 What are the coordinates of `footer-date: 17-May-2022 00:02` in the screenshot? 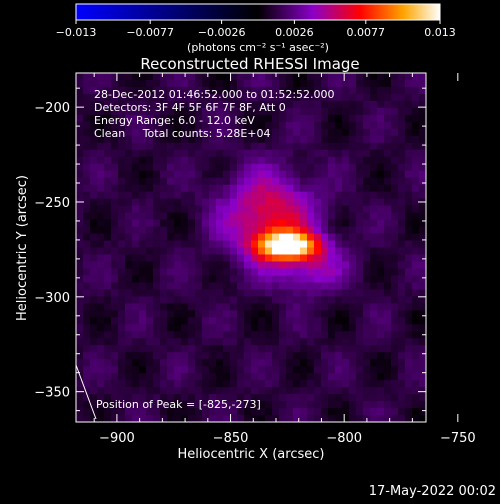 It's located at (432, 491).